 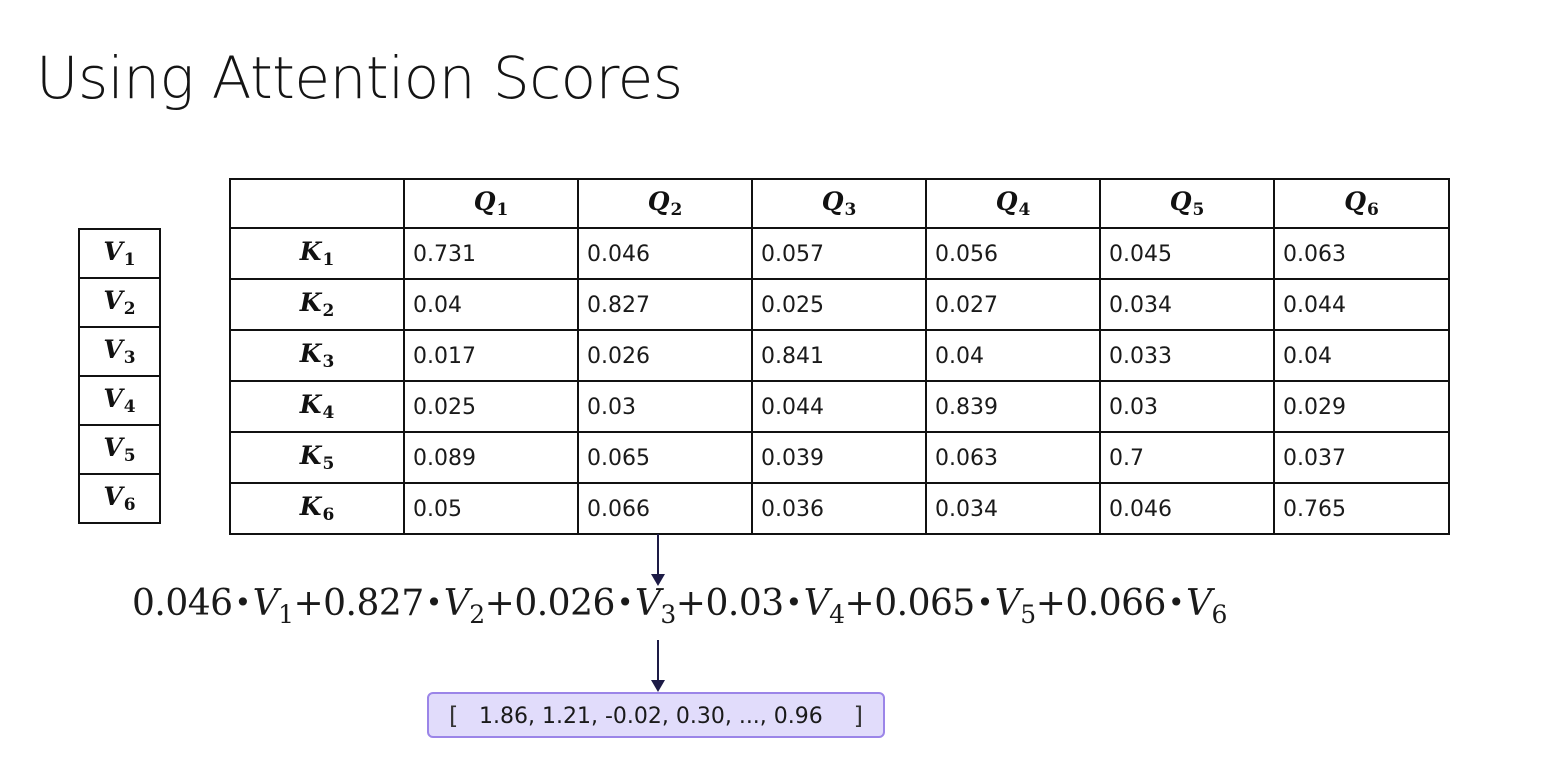 I want to click on score-cell: 0.066, so click(x=665, y=508).